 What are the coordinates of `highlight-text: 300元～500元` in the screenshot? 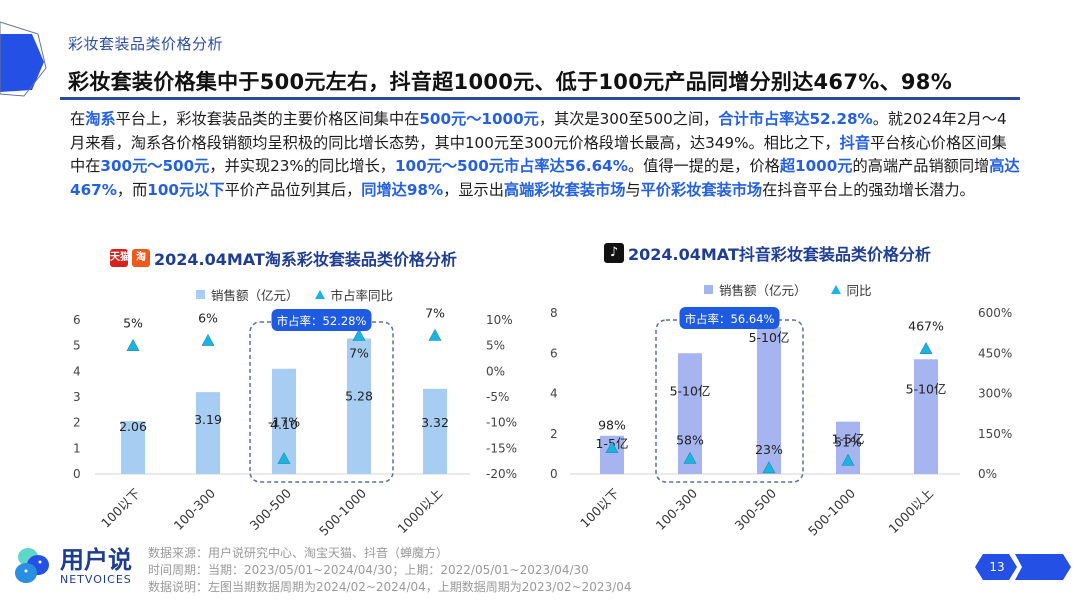 It's located at (155, 166).